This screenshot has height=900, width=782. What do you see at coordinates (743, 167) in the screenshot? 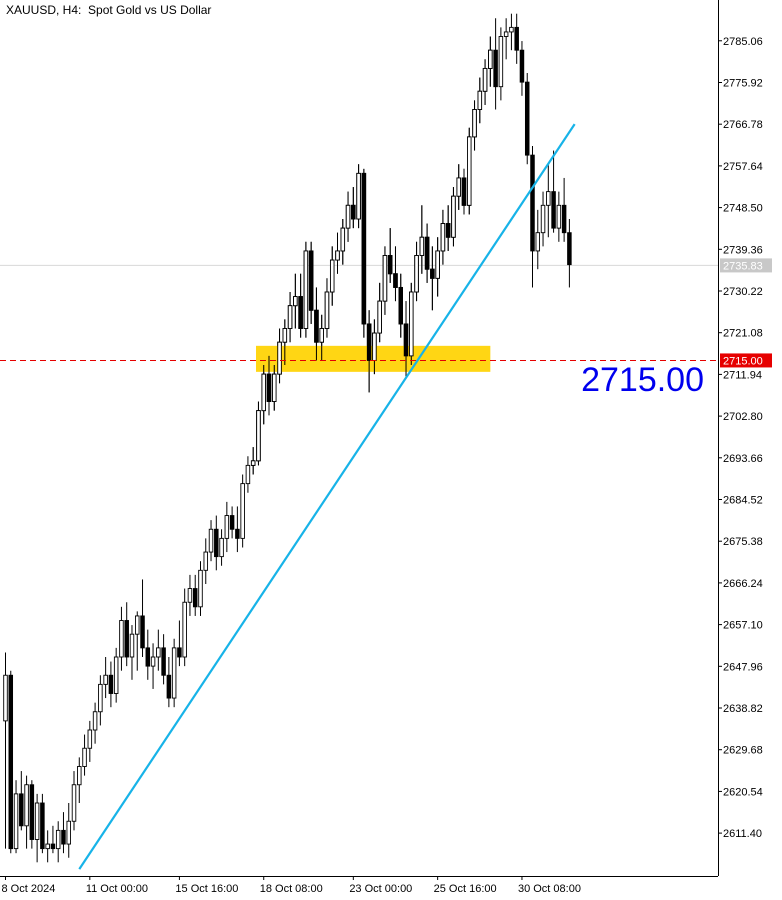
I see `y-tick-label: 2757.64` at bounding box center [743, 167].